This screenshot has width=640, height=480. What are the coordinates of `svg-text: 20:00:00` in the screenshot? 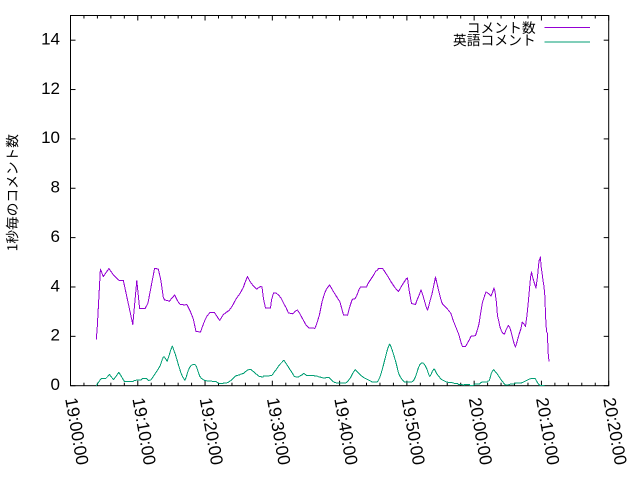 It's located at (481, 431).